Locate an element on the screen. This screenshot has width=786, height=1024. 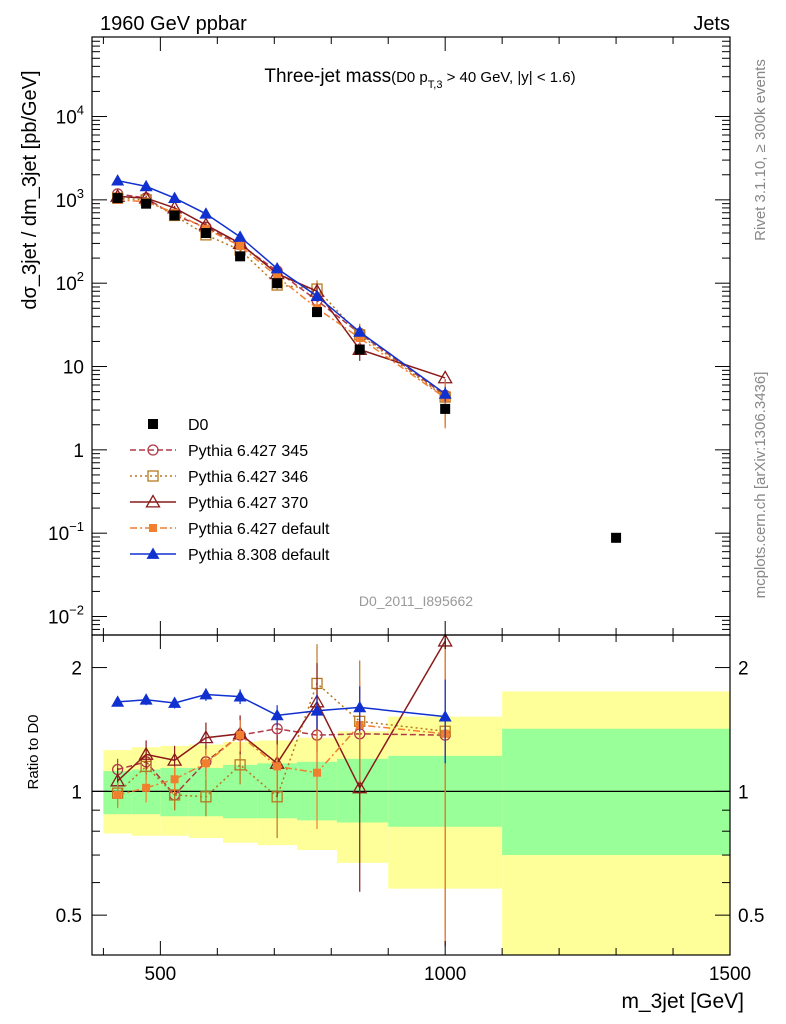
ratio-y-tick-label-left: 1 is located at coordinates (76, 792).